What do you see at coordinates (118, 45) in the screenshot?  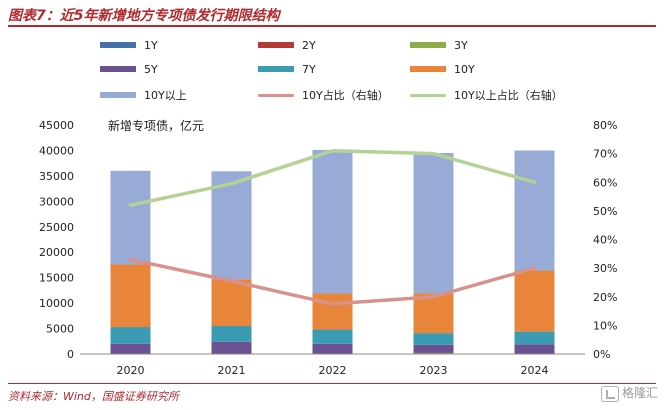 I see `legend-swatch-1y` at bounding box center [118, 45].